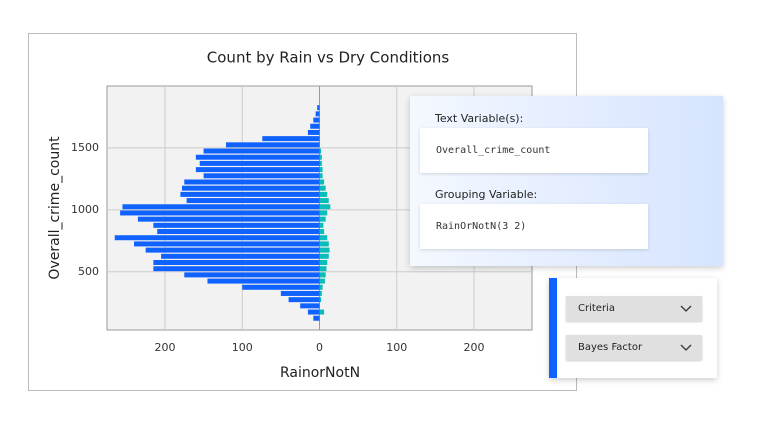 This screenshot has height=425, width=757. Describe the element at coordinates (534, 226) in the screenshot. I see `grouping-variable-input: RainOrNotN(3 2)` at that location.